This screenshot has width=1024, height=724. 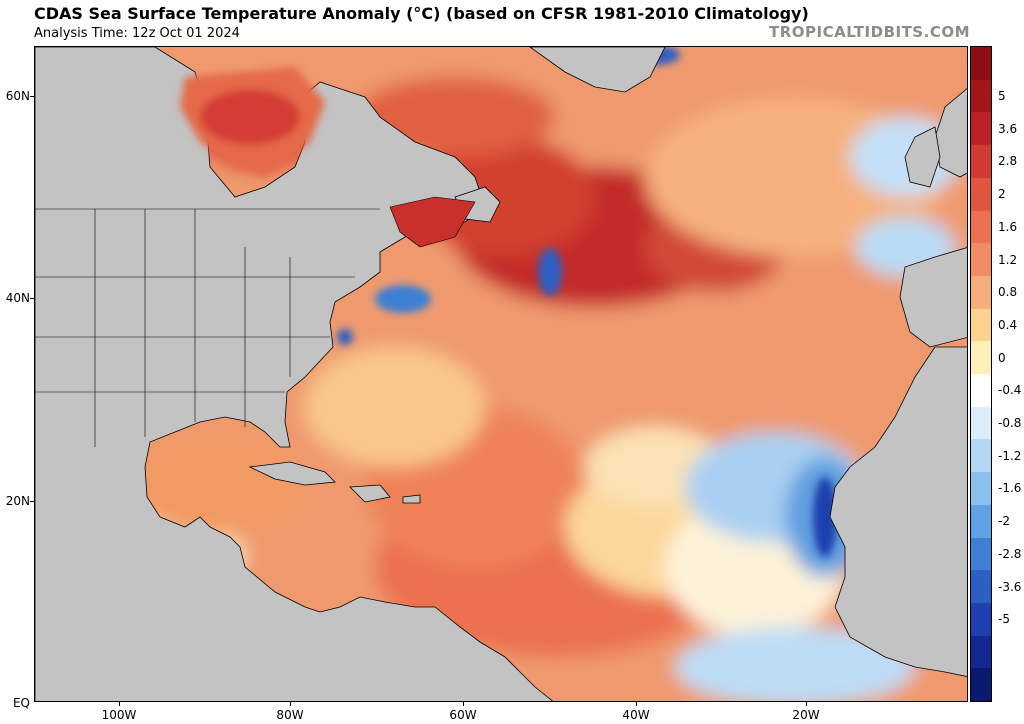 I want to click on colorbar-label: -1.2, so click(x=1010, y=455).